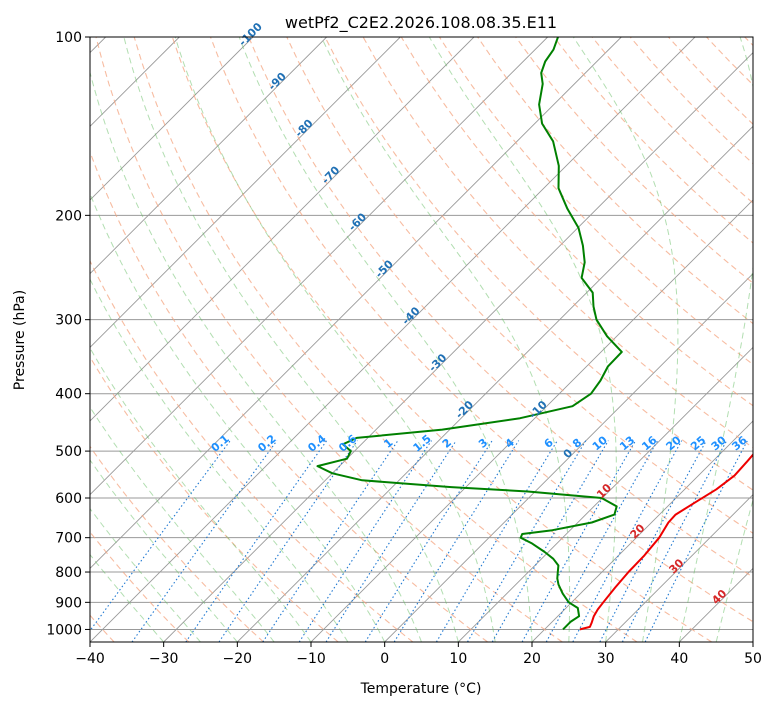  What do you see at coordinates (68, 321) in the screenshot?
I see `y-tick-label: 300` at bounding box center [68, 321].